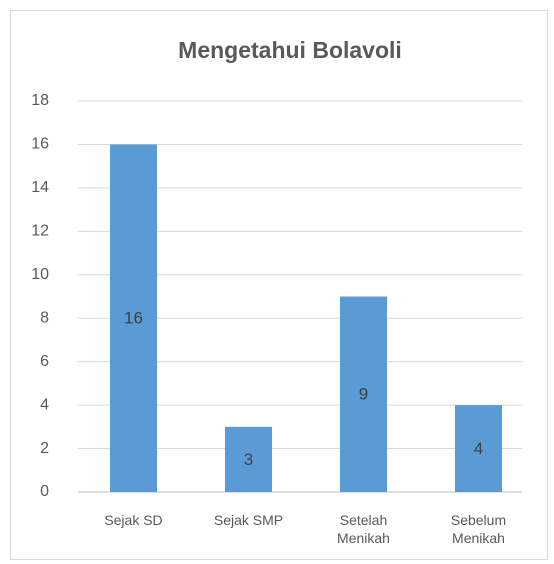 This screenshot has width=554, height=564. I want to click on y-tick-label: 12, so click(40, 231).